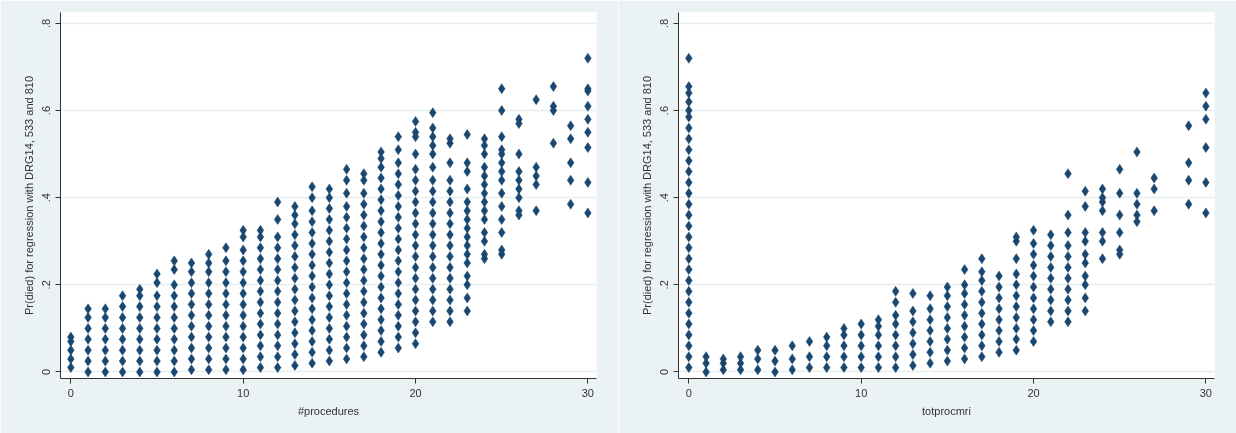 Image resolution: width=1236 pixels, height=433 pixels. I want to click on x-axis-title: totprocmri, so click(946, 410).